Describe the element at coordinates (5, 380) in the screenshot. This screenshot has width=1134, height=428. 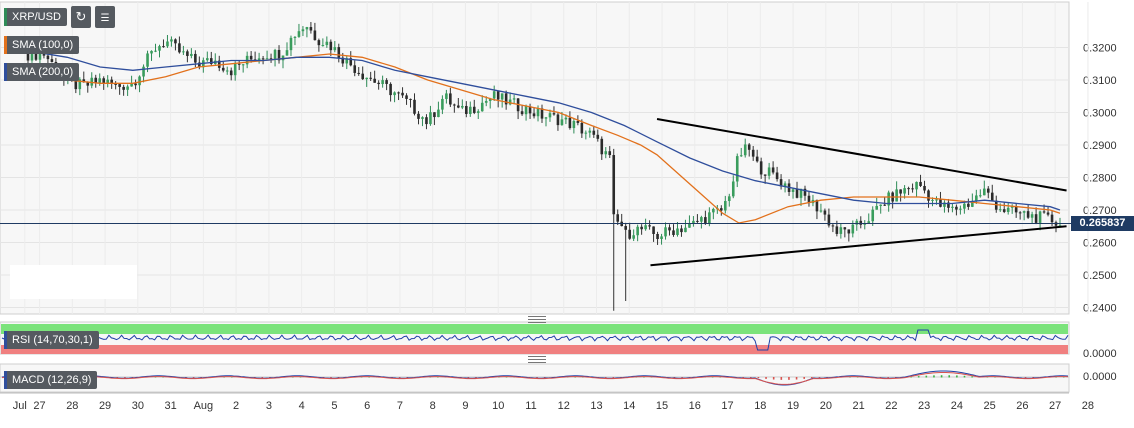
I see `macd-color-bar` at that location.